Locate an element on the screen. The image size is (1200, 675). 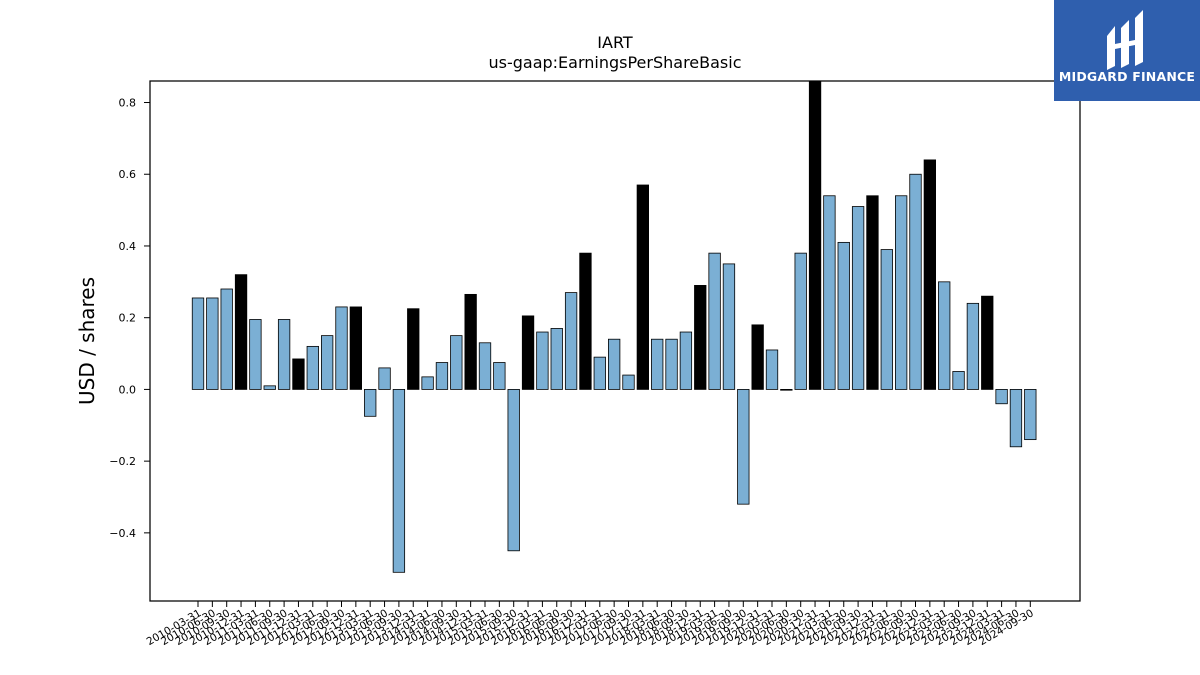
y-axis: −0.4 −0.2 0.0 0.2 0.4 0.6 0.8 is located at coordinates (129, 318).